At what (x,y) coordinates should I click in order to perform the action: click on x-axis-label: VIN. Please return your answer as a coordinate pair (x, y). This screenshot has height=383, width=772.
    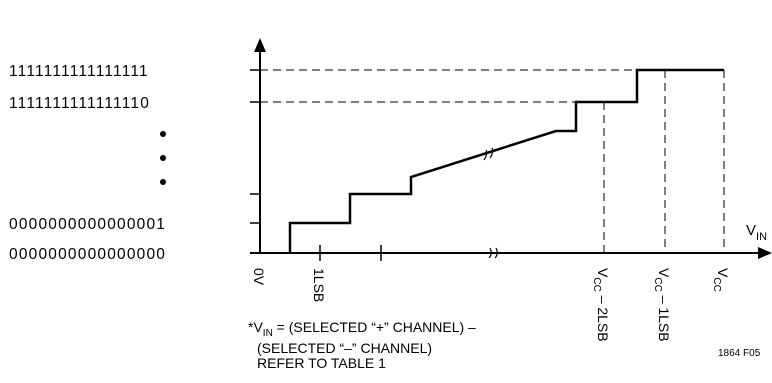
    Looking at the image, I should click on (756, 232).